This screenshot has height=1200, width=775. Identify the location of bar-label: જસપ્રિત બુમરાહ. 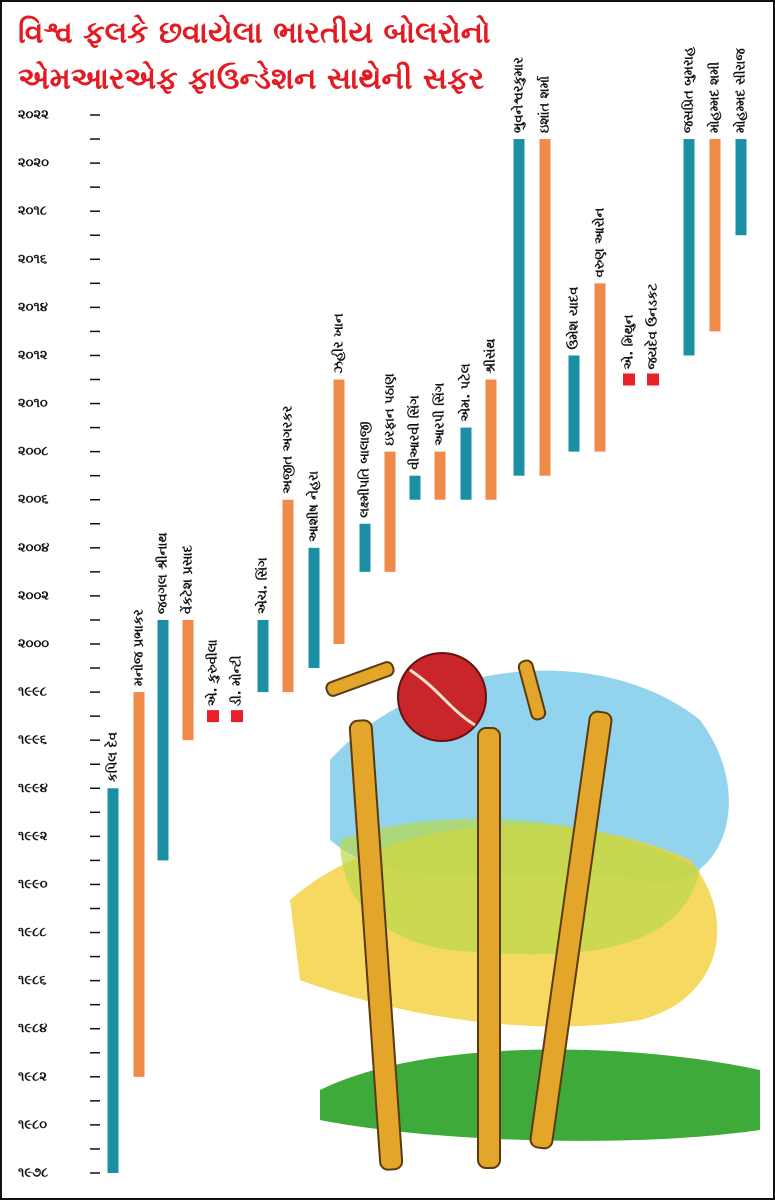
(688, 89).